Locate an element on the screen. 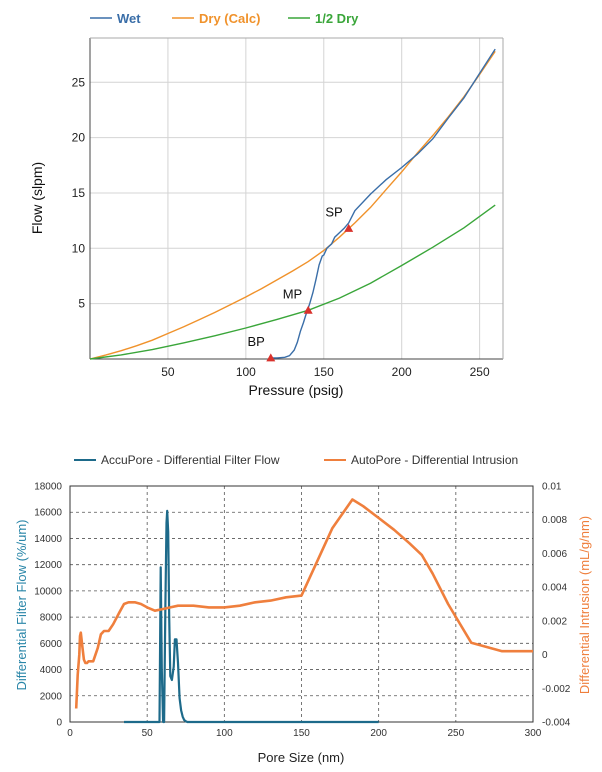 This screenshot has width=602, height=772. y2-tick-label: 0.006 is located at coordinates (554, 554).